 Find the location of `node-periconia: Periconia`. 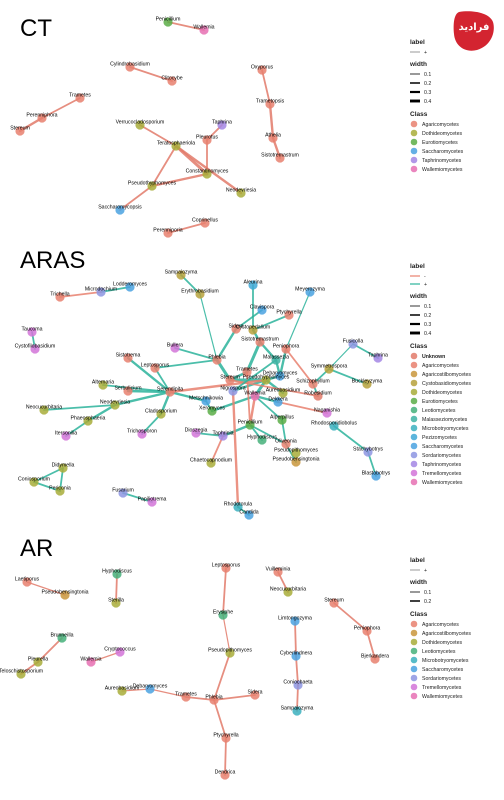

node-periconia: Periconia is located at coordinates (60, 491).